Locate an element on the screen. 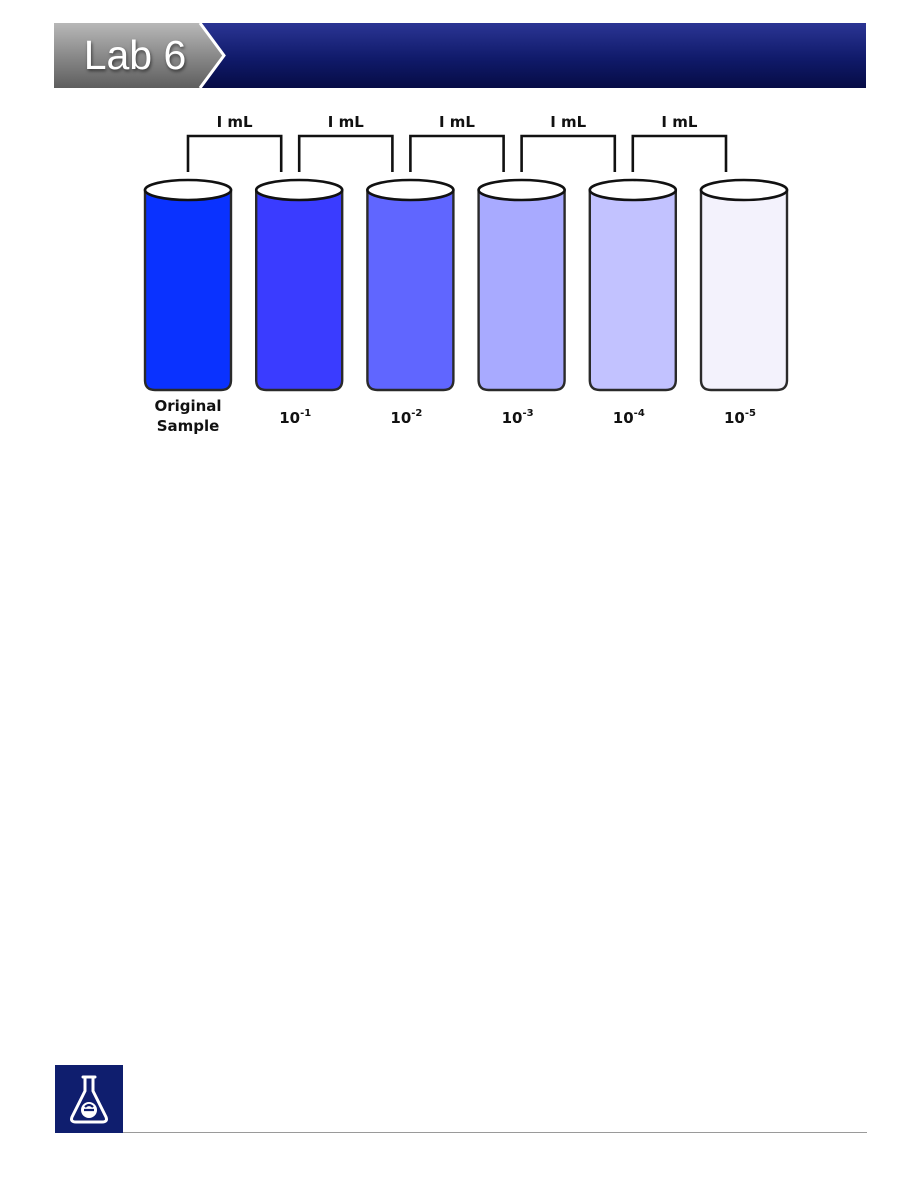 Image resolution: width=918 pixels, height=1188 pixels. tube-label: 10-1 is located at coordinates (295, 417).